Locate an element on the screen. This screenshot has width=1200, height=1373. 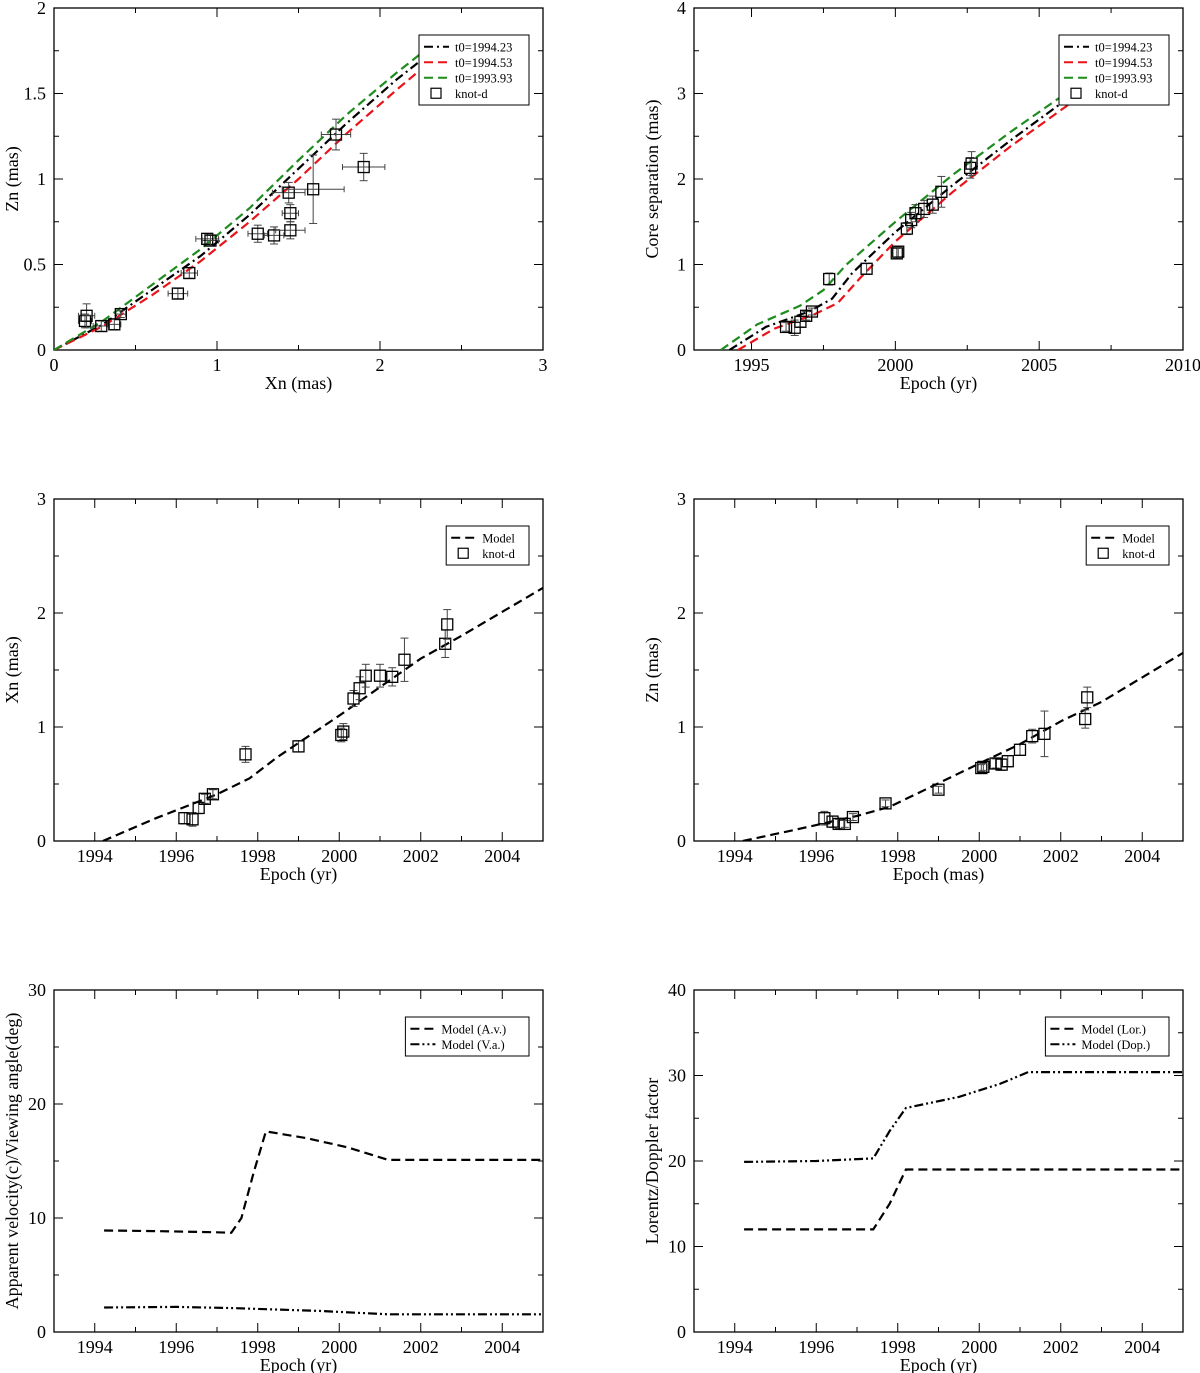
legend: Model (Lor.) Model (Dop.) is located at coordinates (1107, 1036).